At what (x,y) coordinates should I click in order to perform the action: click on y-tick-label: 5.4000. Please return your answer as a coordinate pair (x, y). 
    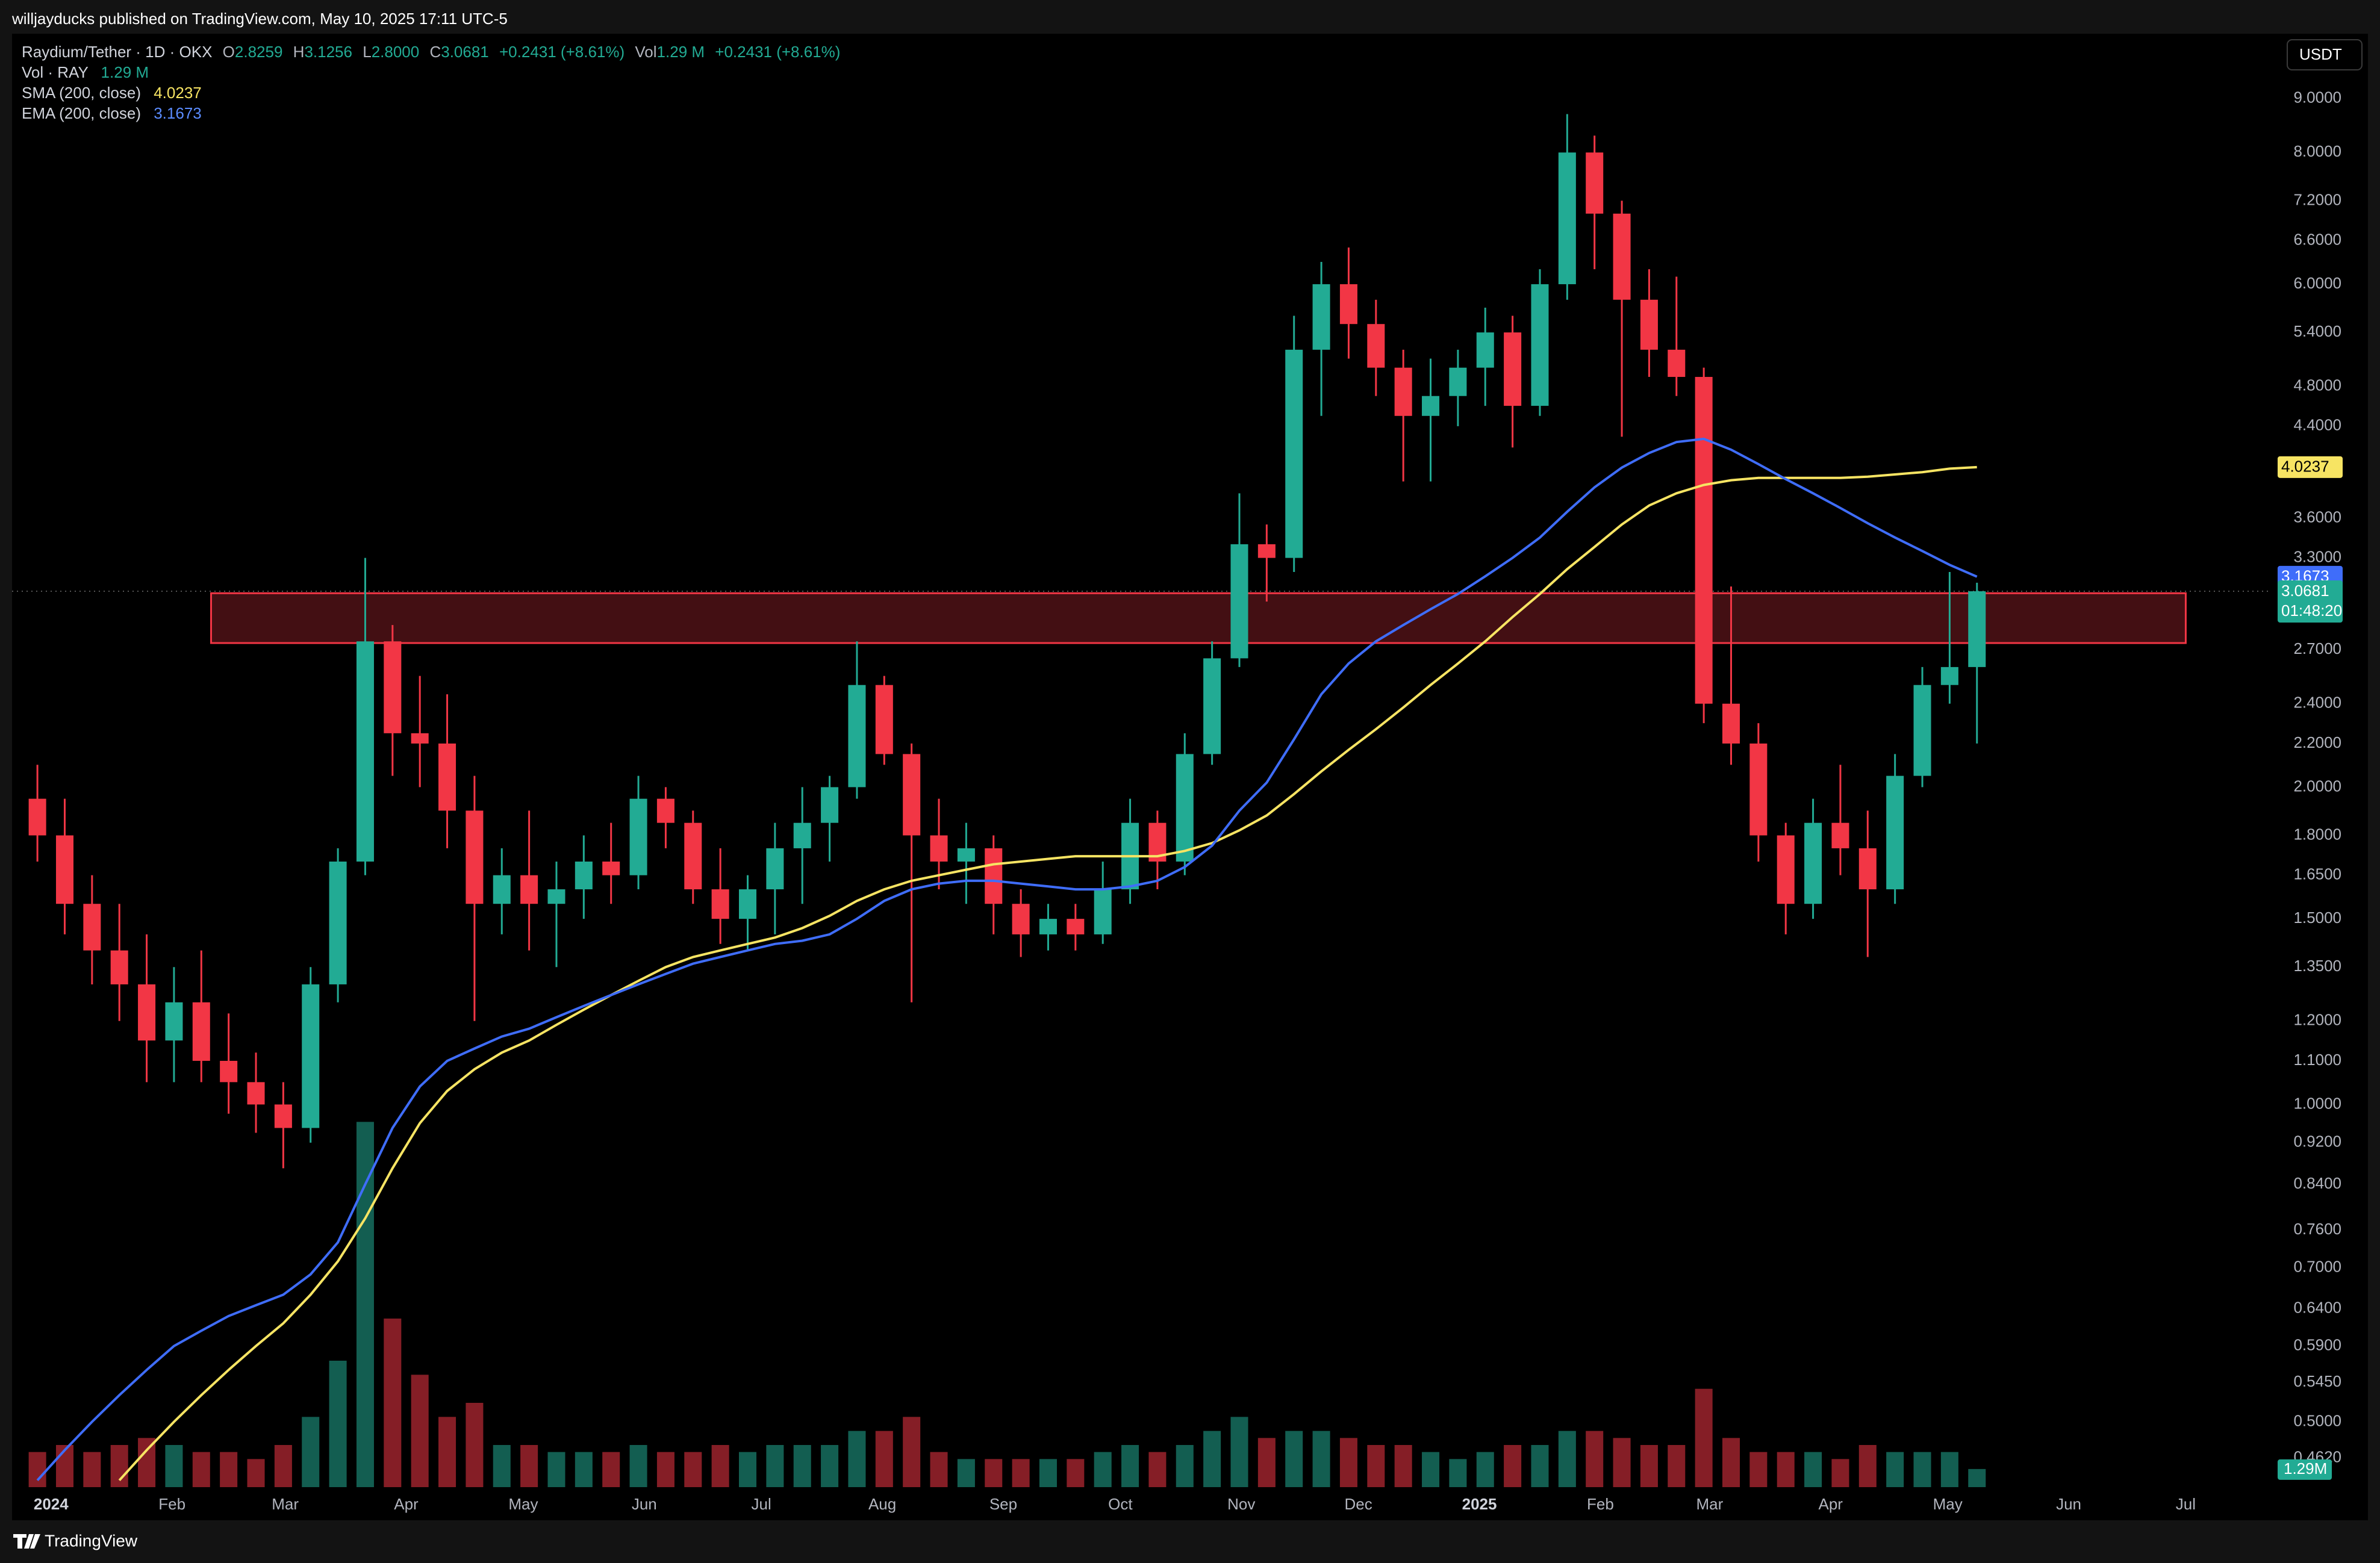
    Looking at the image, I should click on (2317, 331).